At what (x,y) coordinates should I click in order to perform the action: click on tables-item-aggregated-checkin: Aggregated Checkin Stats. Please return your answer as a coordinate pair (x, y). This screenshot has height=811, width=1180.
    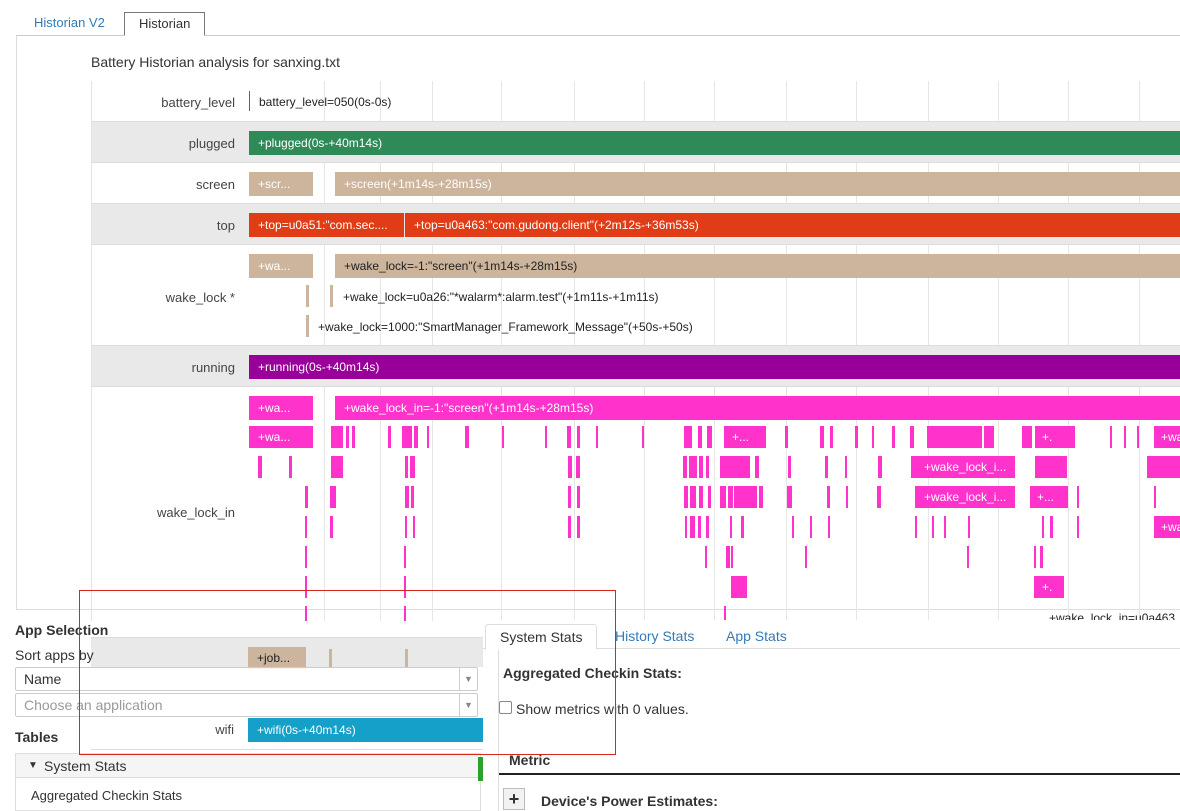
    Looking at the image, I should click on (107, 795).